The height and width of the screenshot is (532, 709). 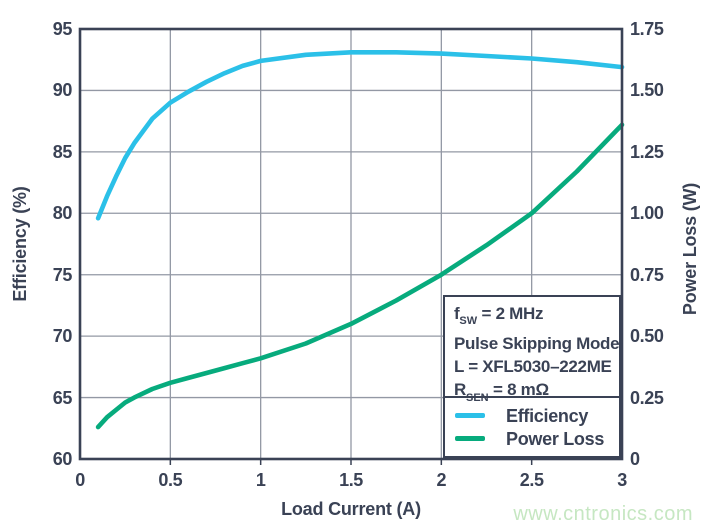 I want to click on y-left-tick-label: 75, so click(x=62, y=274).